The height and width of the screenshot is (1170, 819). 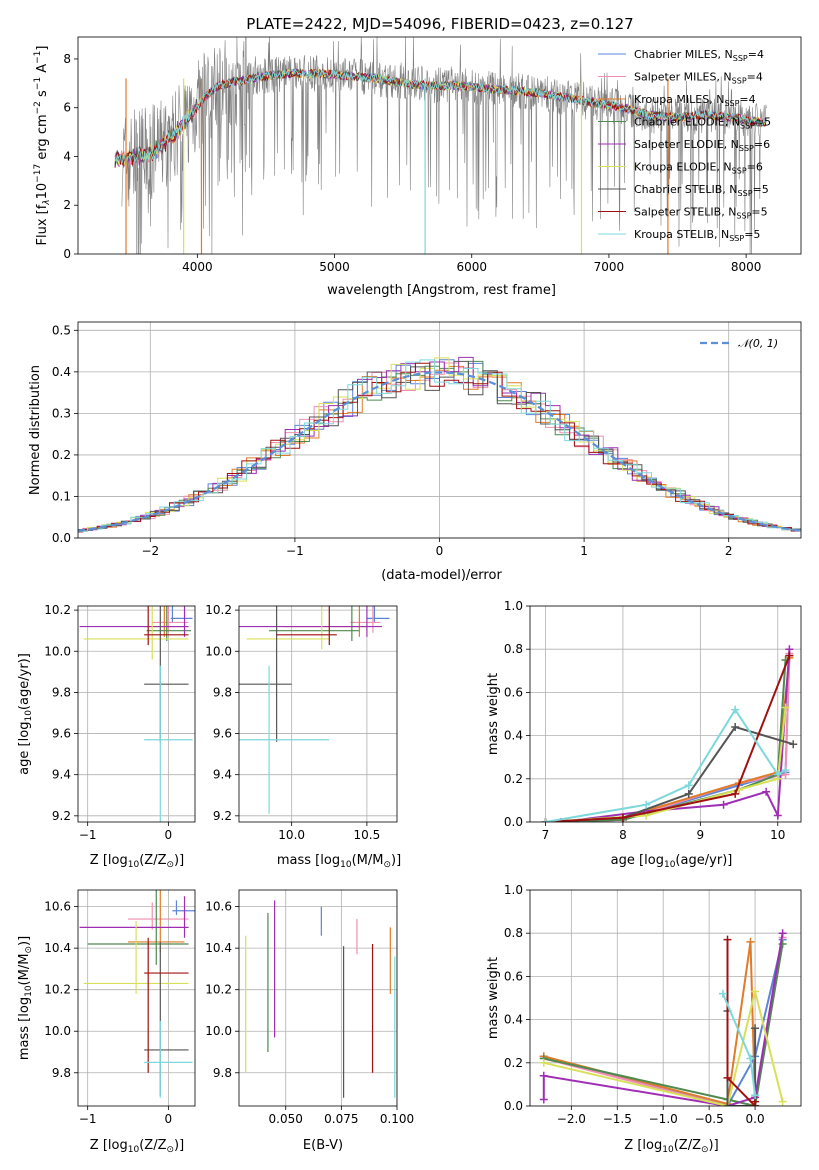 I want to click on mass_vs_Z-plot-area, so click(x=136, y=998).